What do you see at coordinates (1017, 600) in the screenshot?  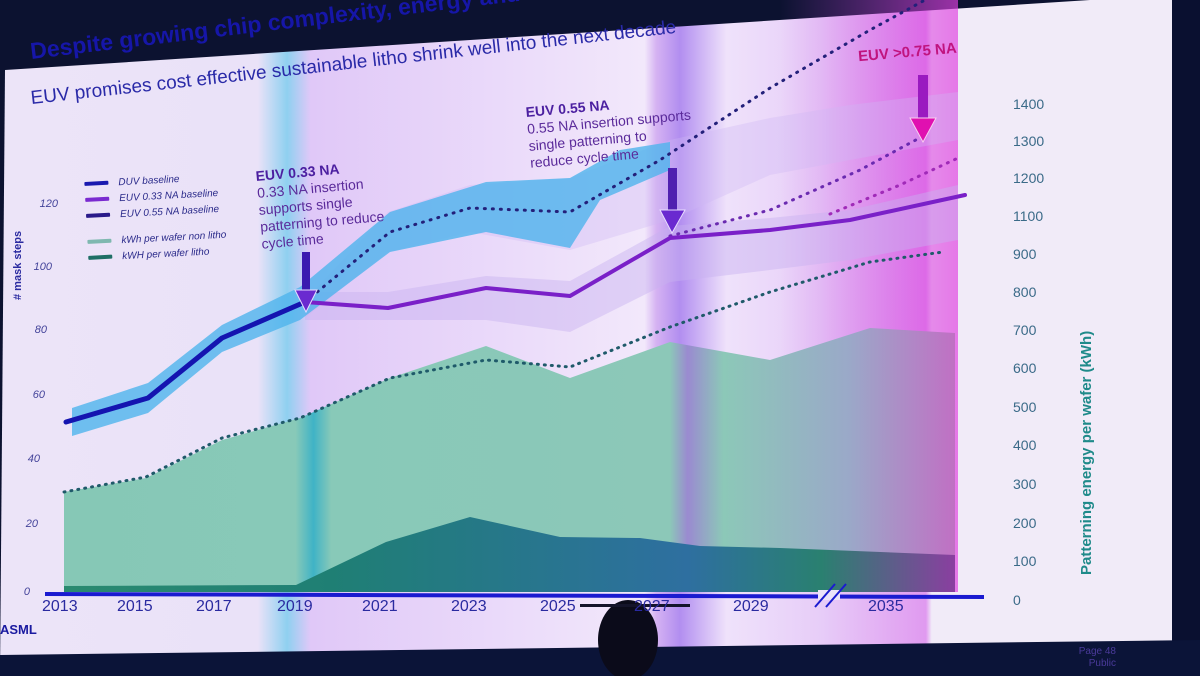 I see `right-tick: 0` at bounding box center [1017, 600].